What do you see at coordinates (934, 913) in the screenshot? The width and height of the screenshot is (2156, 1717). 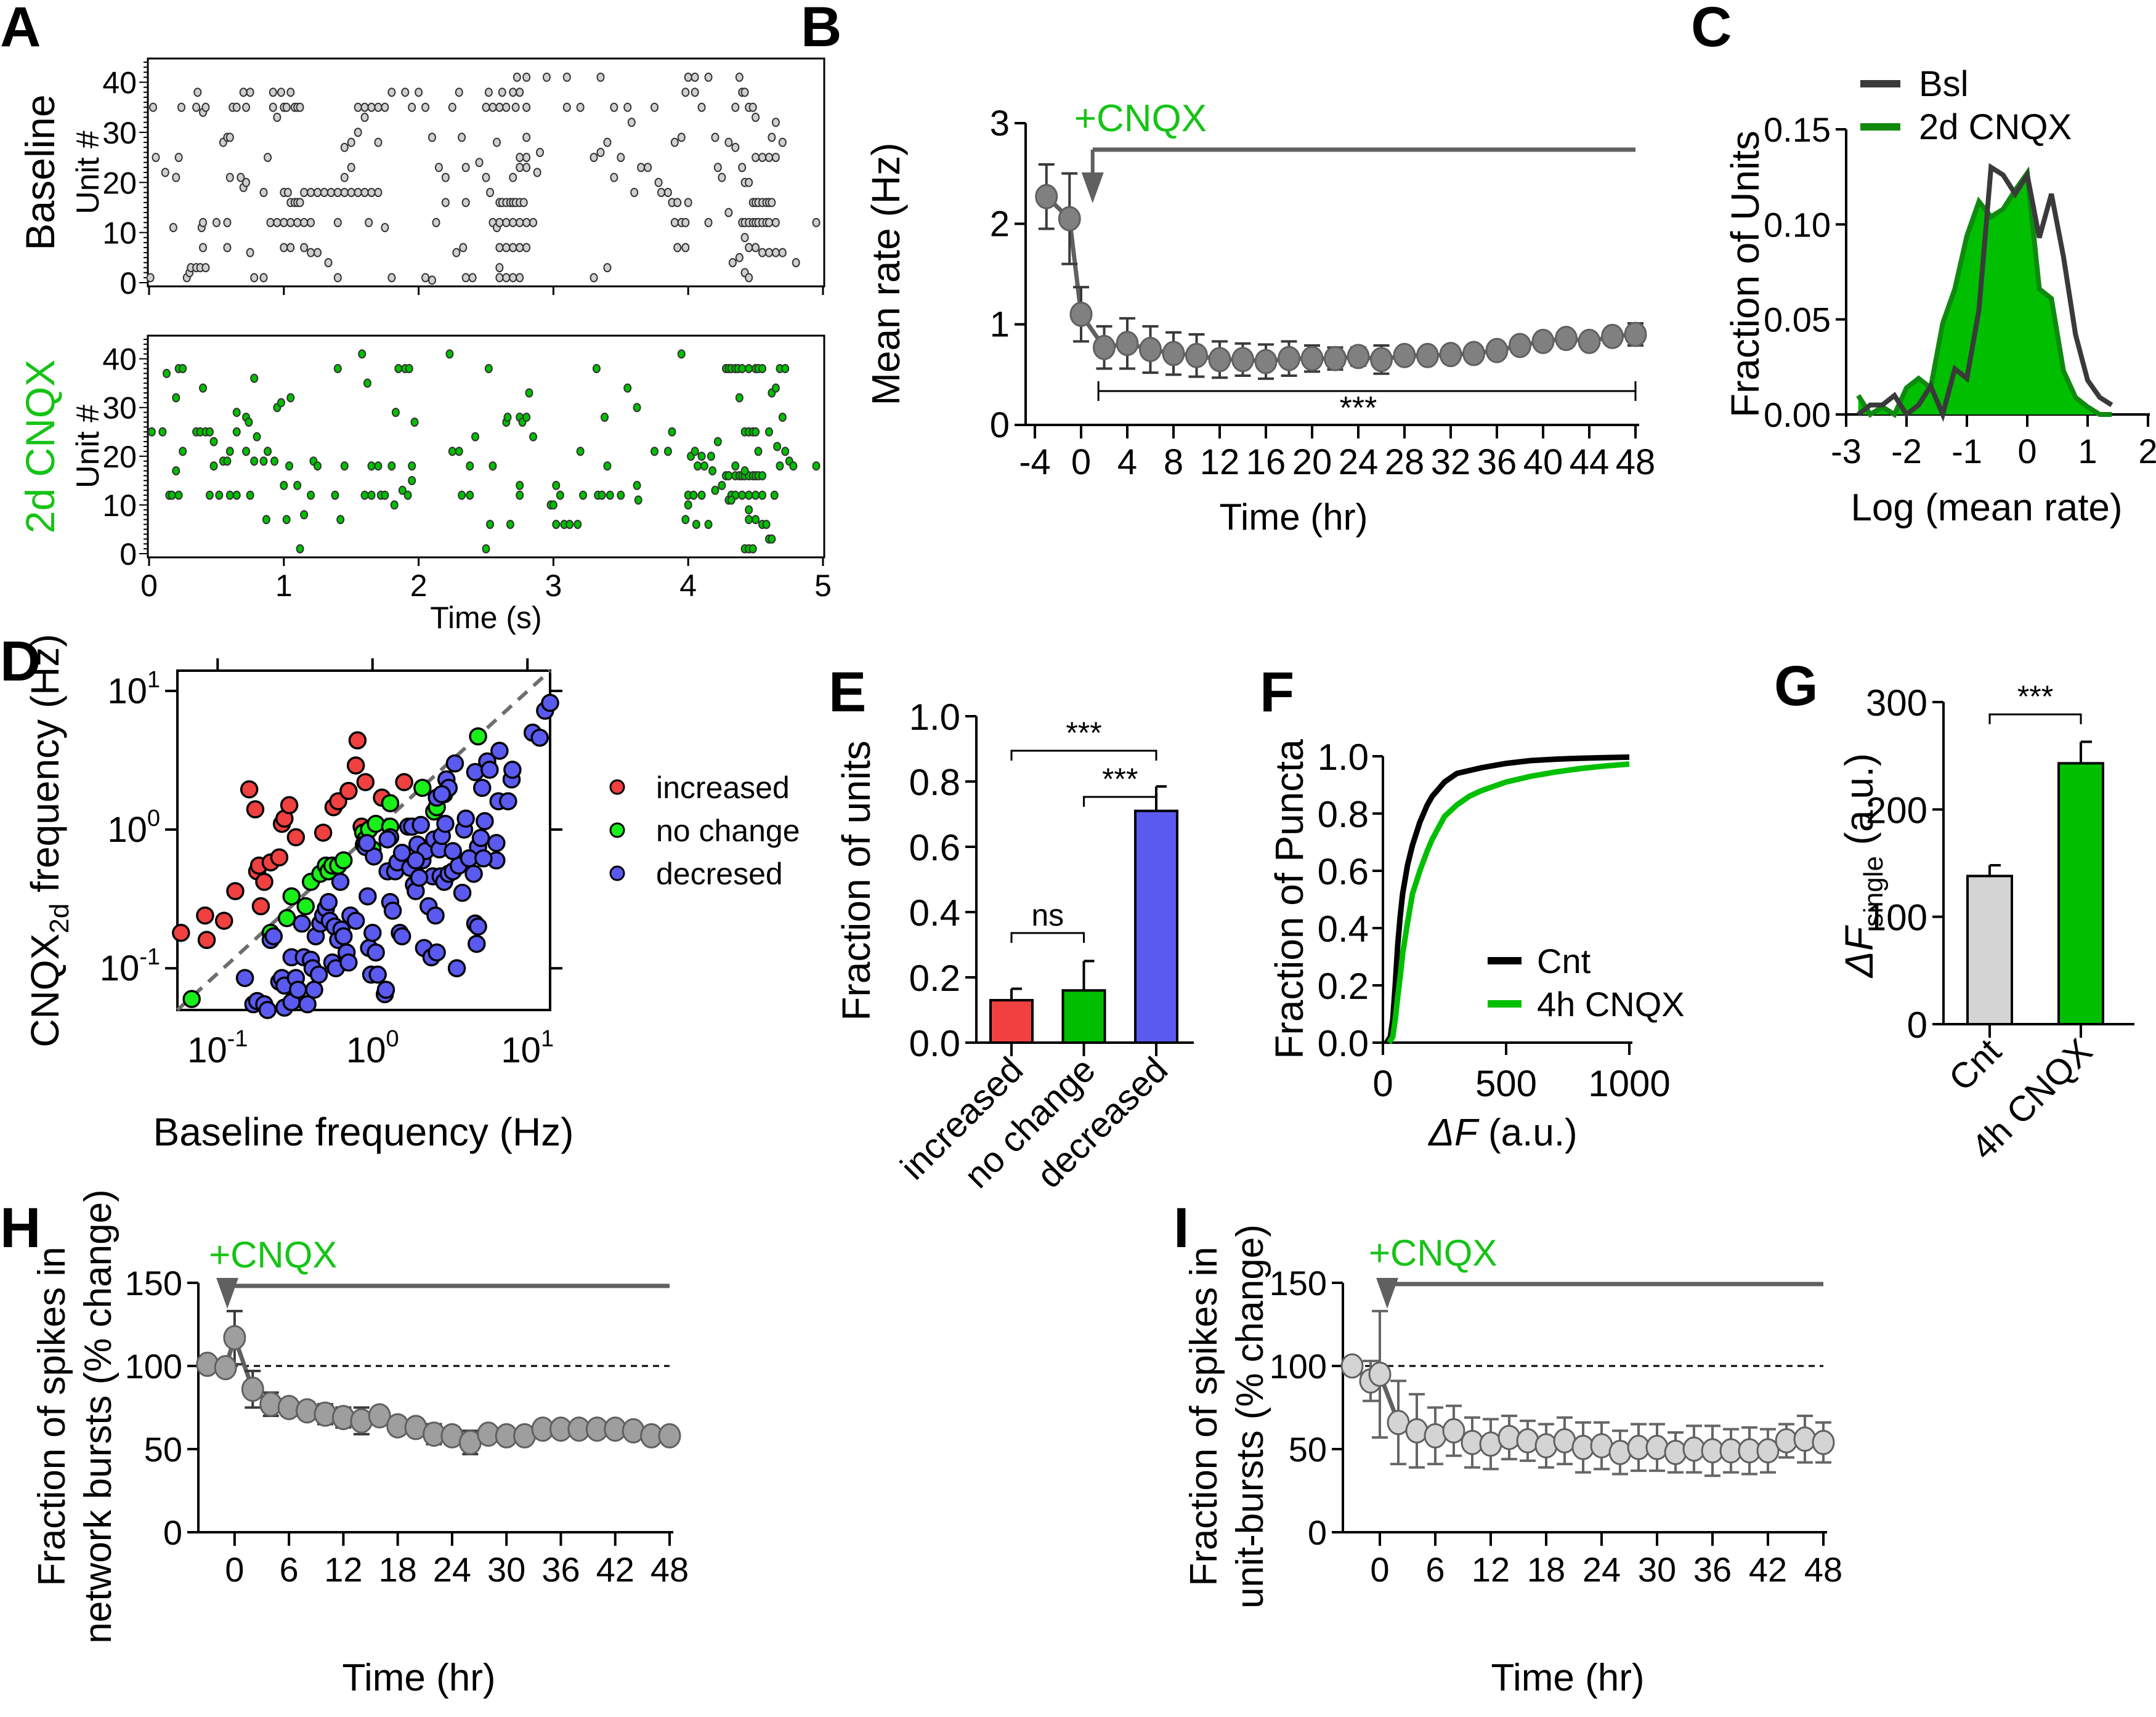 I see `y-tick-label: 0.4` at bounding box center [934, 913].